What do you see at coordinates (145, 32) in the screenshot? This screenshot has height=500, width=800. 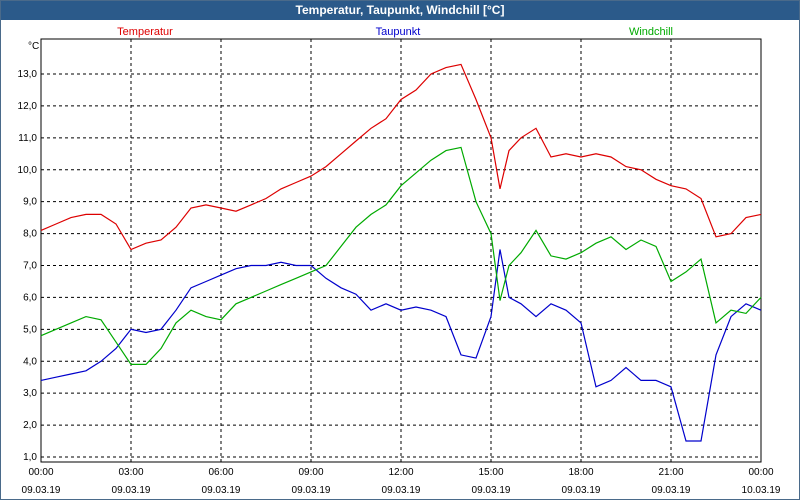 I see `legend-temperatur: Temperatur` at bounding box center [145, 32].